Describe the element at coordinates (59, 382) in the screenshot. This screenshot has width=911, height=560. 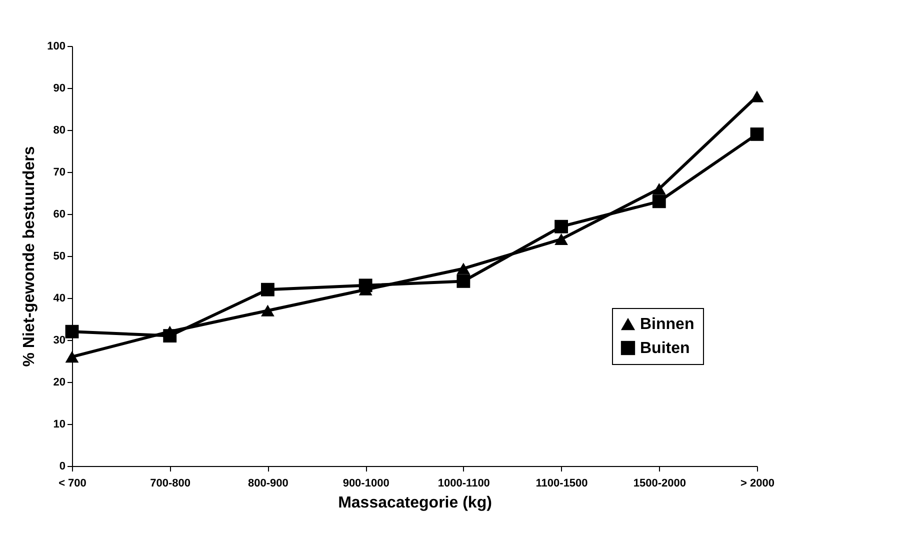
I see `y-tick-label: 20` at that location.